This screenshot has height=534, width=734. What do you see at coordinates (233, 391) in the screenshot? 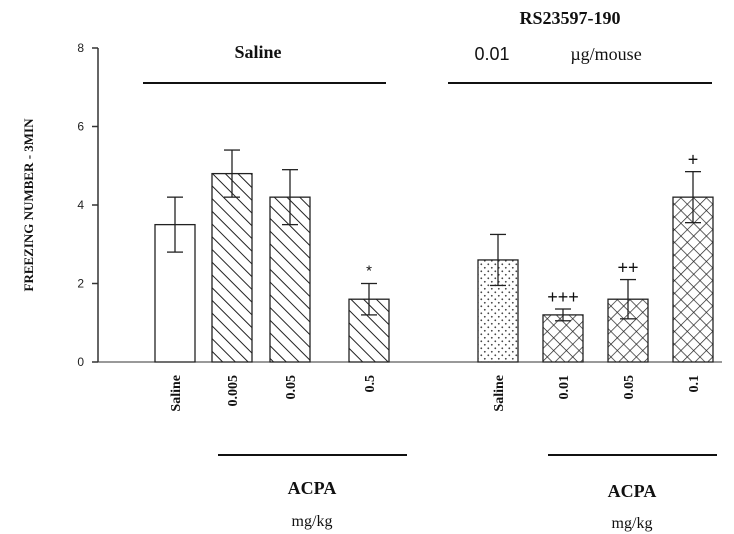
I see `x-tick-label-g1-b2: 0.005` at bounding box center [233, 391].